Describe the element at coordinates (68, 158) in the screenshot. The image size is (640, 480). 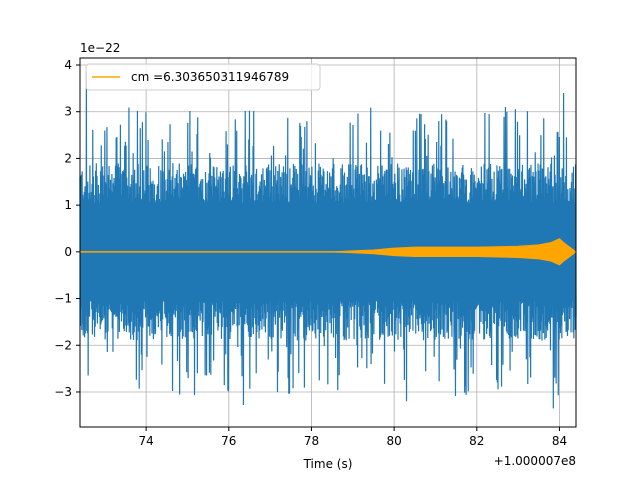
I see `y-tick-label: 2` at that location.